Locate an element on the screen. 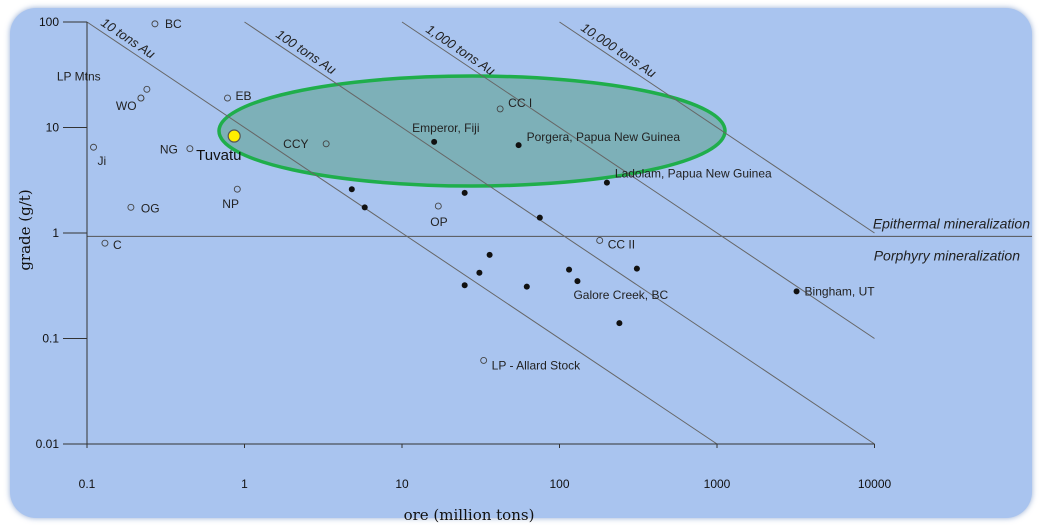 Image resolution: width=1042 pixels, height=527 pixels. tonnage-line-label: 100 tons Au is located at coordinates (306, 51).